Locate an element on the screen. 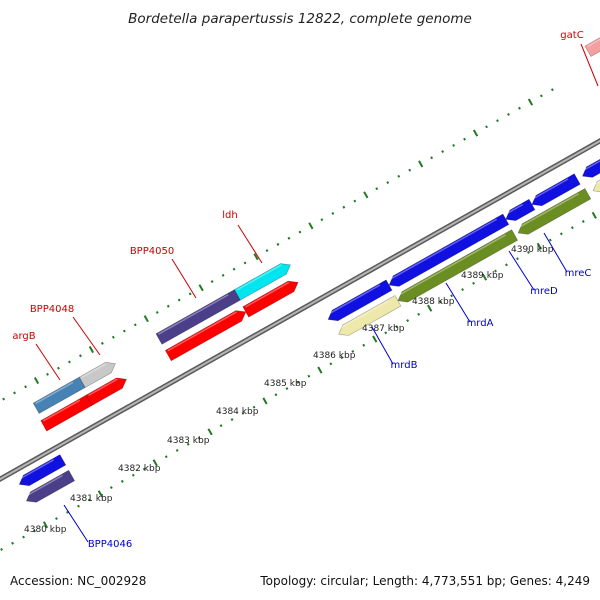 Image resolution: width=600 pixels, height=600 pixels. scale-label: 4389 kbp is located at coordinates (482, 276).